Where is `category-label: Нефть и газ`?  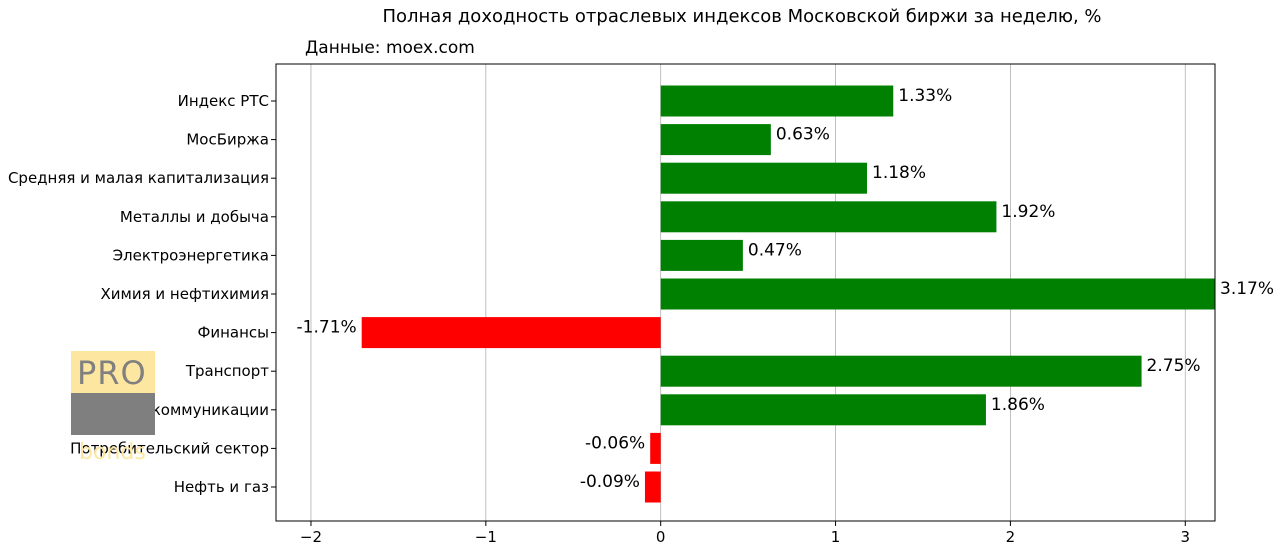
category-label: Нефть и газ is located at coordinates (221, 487).